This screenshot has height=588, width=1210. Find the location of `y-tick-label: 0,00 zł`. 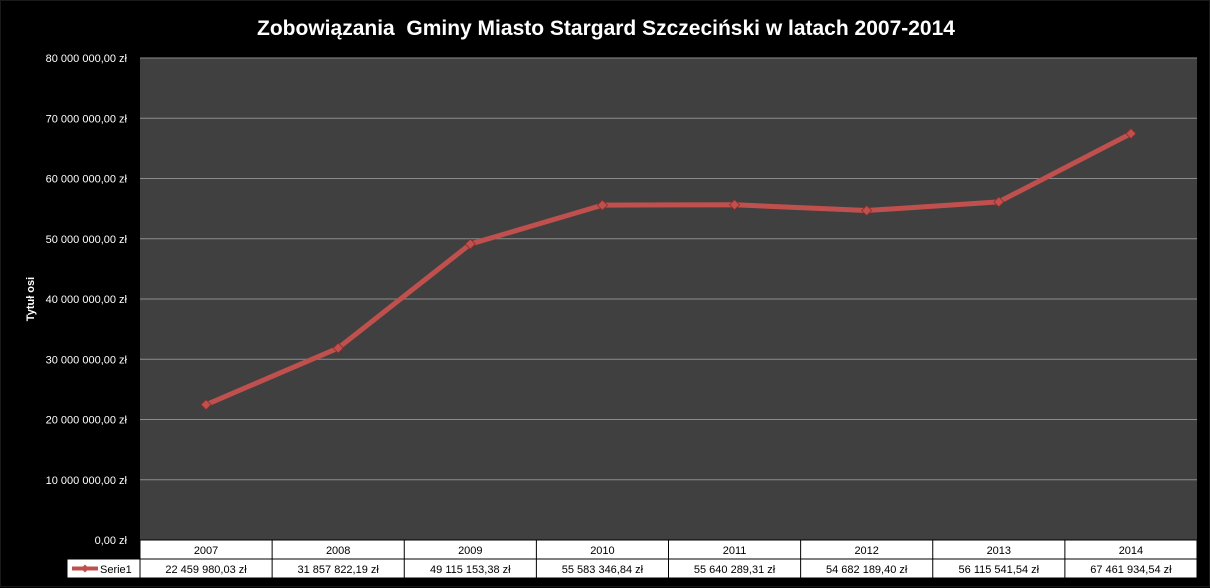

y-tick-label: 0,00 zł is located at coordinates (111, 541).